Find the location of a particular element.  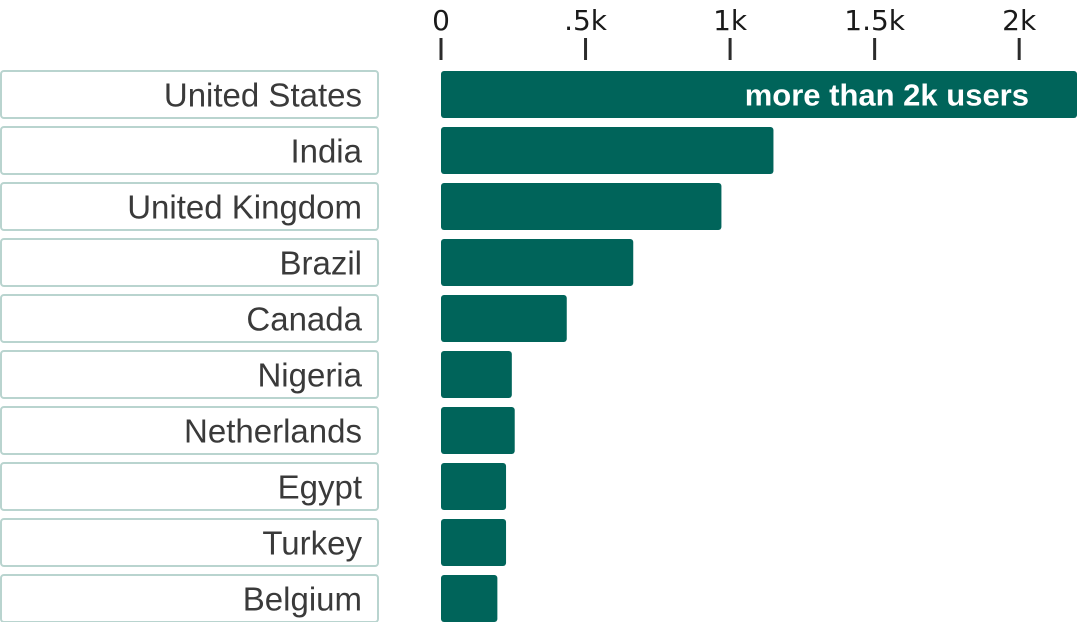

category-label: United Kingdom is located at coordinates (244, 207).